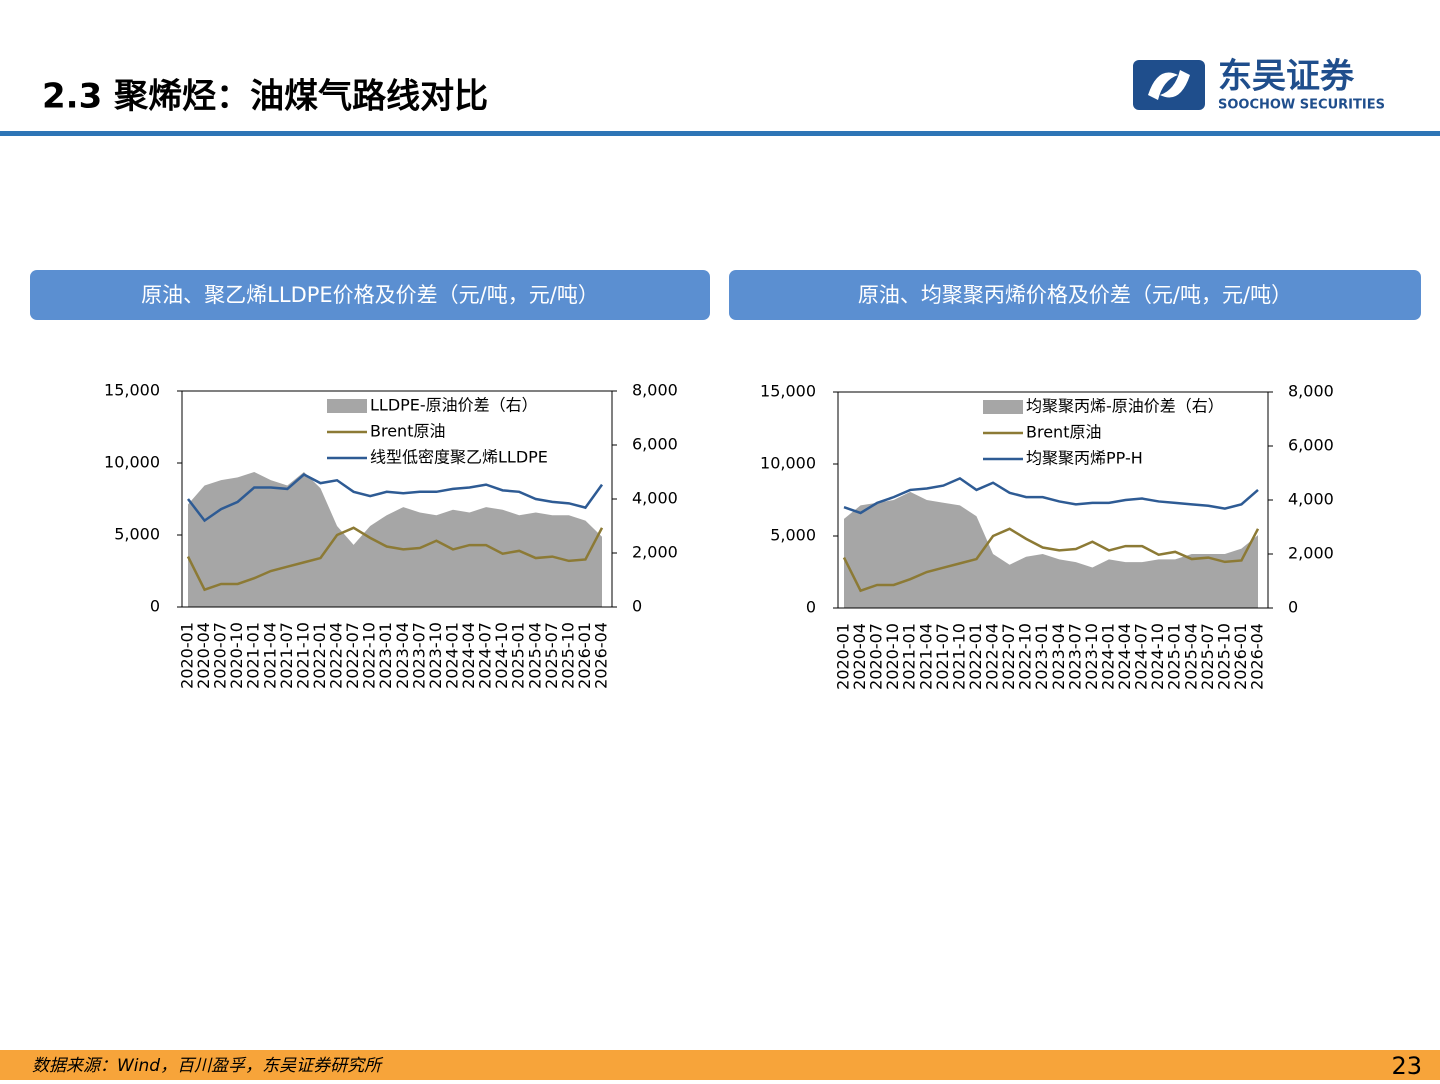 This screenshot has height=1084, width=1440. Describe the element at coordinates (1286, 77) in the screenshot. I see `logo-cn: 东吴证券` at that location.